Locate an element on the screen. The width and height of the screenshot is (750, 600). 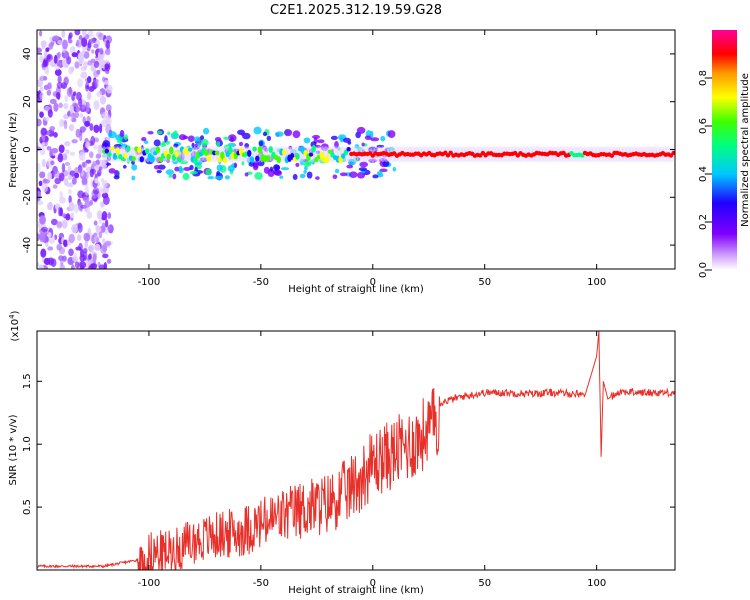
x-tick-label: 50 is located at coordinates (484, 282).